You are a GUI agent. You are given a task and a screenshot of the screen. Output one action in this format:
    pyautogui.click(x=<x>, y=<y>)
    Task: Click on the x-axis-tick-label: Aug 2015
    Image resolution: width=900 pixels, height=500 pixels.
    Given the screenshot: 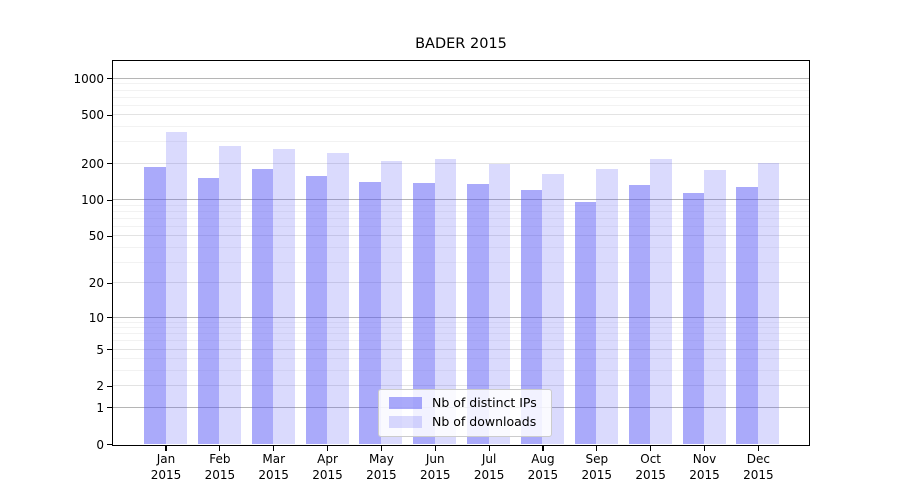 What is the action you would take?
    pyautogui.click(x=543, y=467)
    